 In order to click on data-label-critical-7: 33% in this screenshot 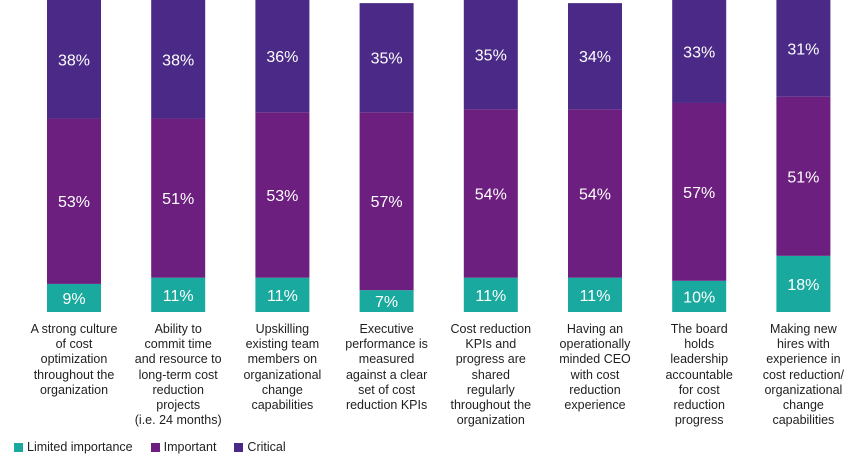, I will do `click(699, 52)`.